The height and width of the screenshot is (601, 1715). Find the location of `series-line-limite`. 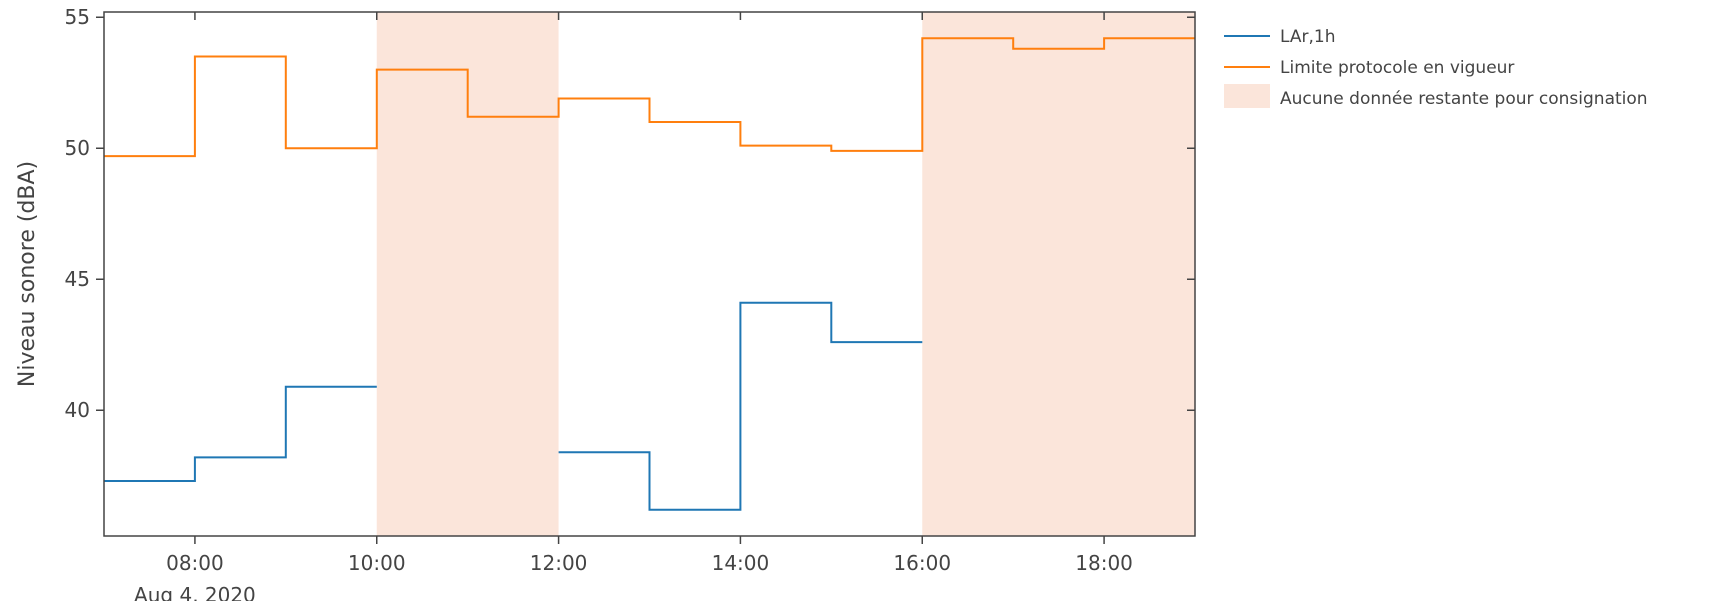

series-line-limite is located at coordinates (649, 97).